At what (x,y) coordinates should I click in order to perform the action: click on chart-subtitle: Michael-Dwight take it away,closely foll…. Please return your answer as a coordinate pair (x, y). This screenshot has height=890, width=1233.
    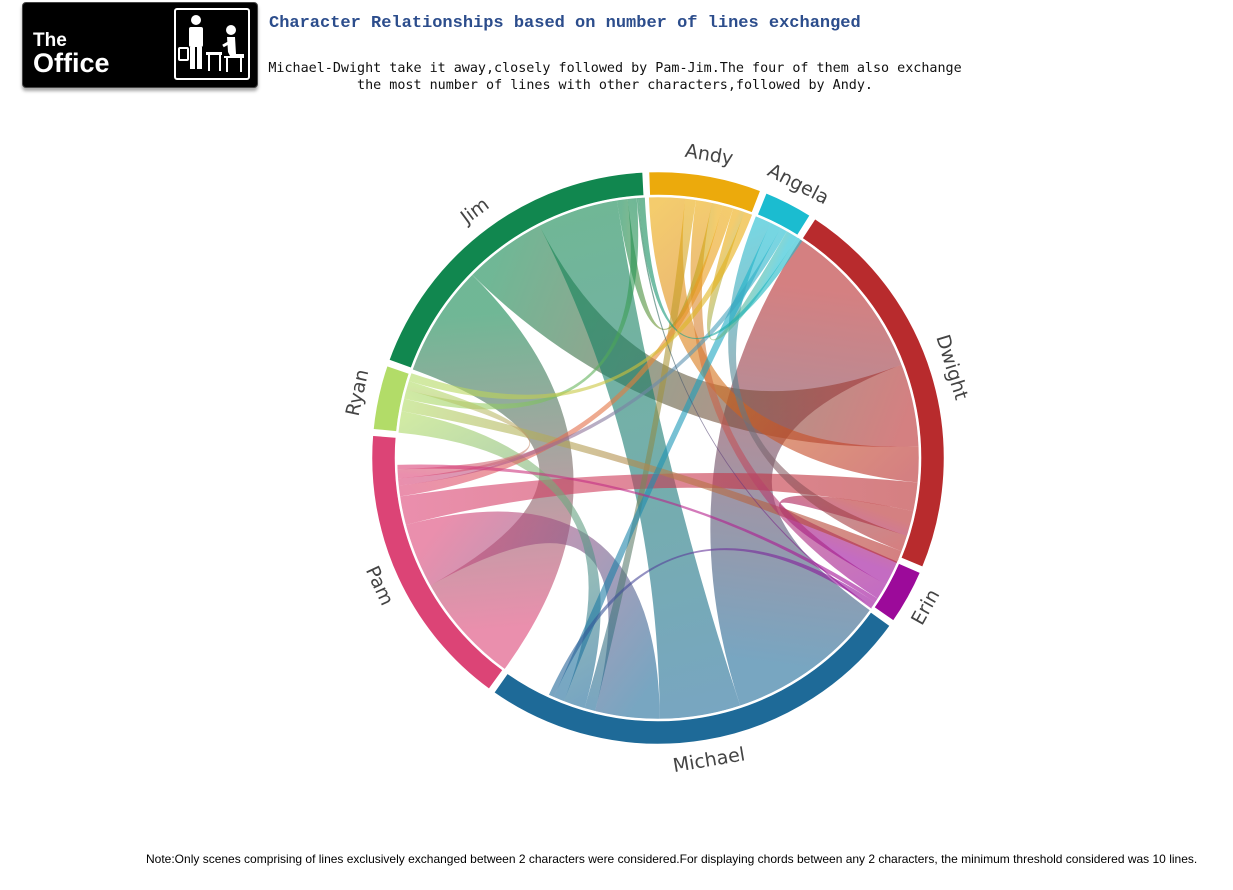
    Looking at the image, I should click on (615, 77).